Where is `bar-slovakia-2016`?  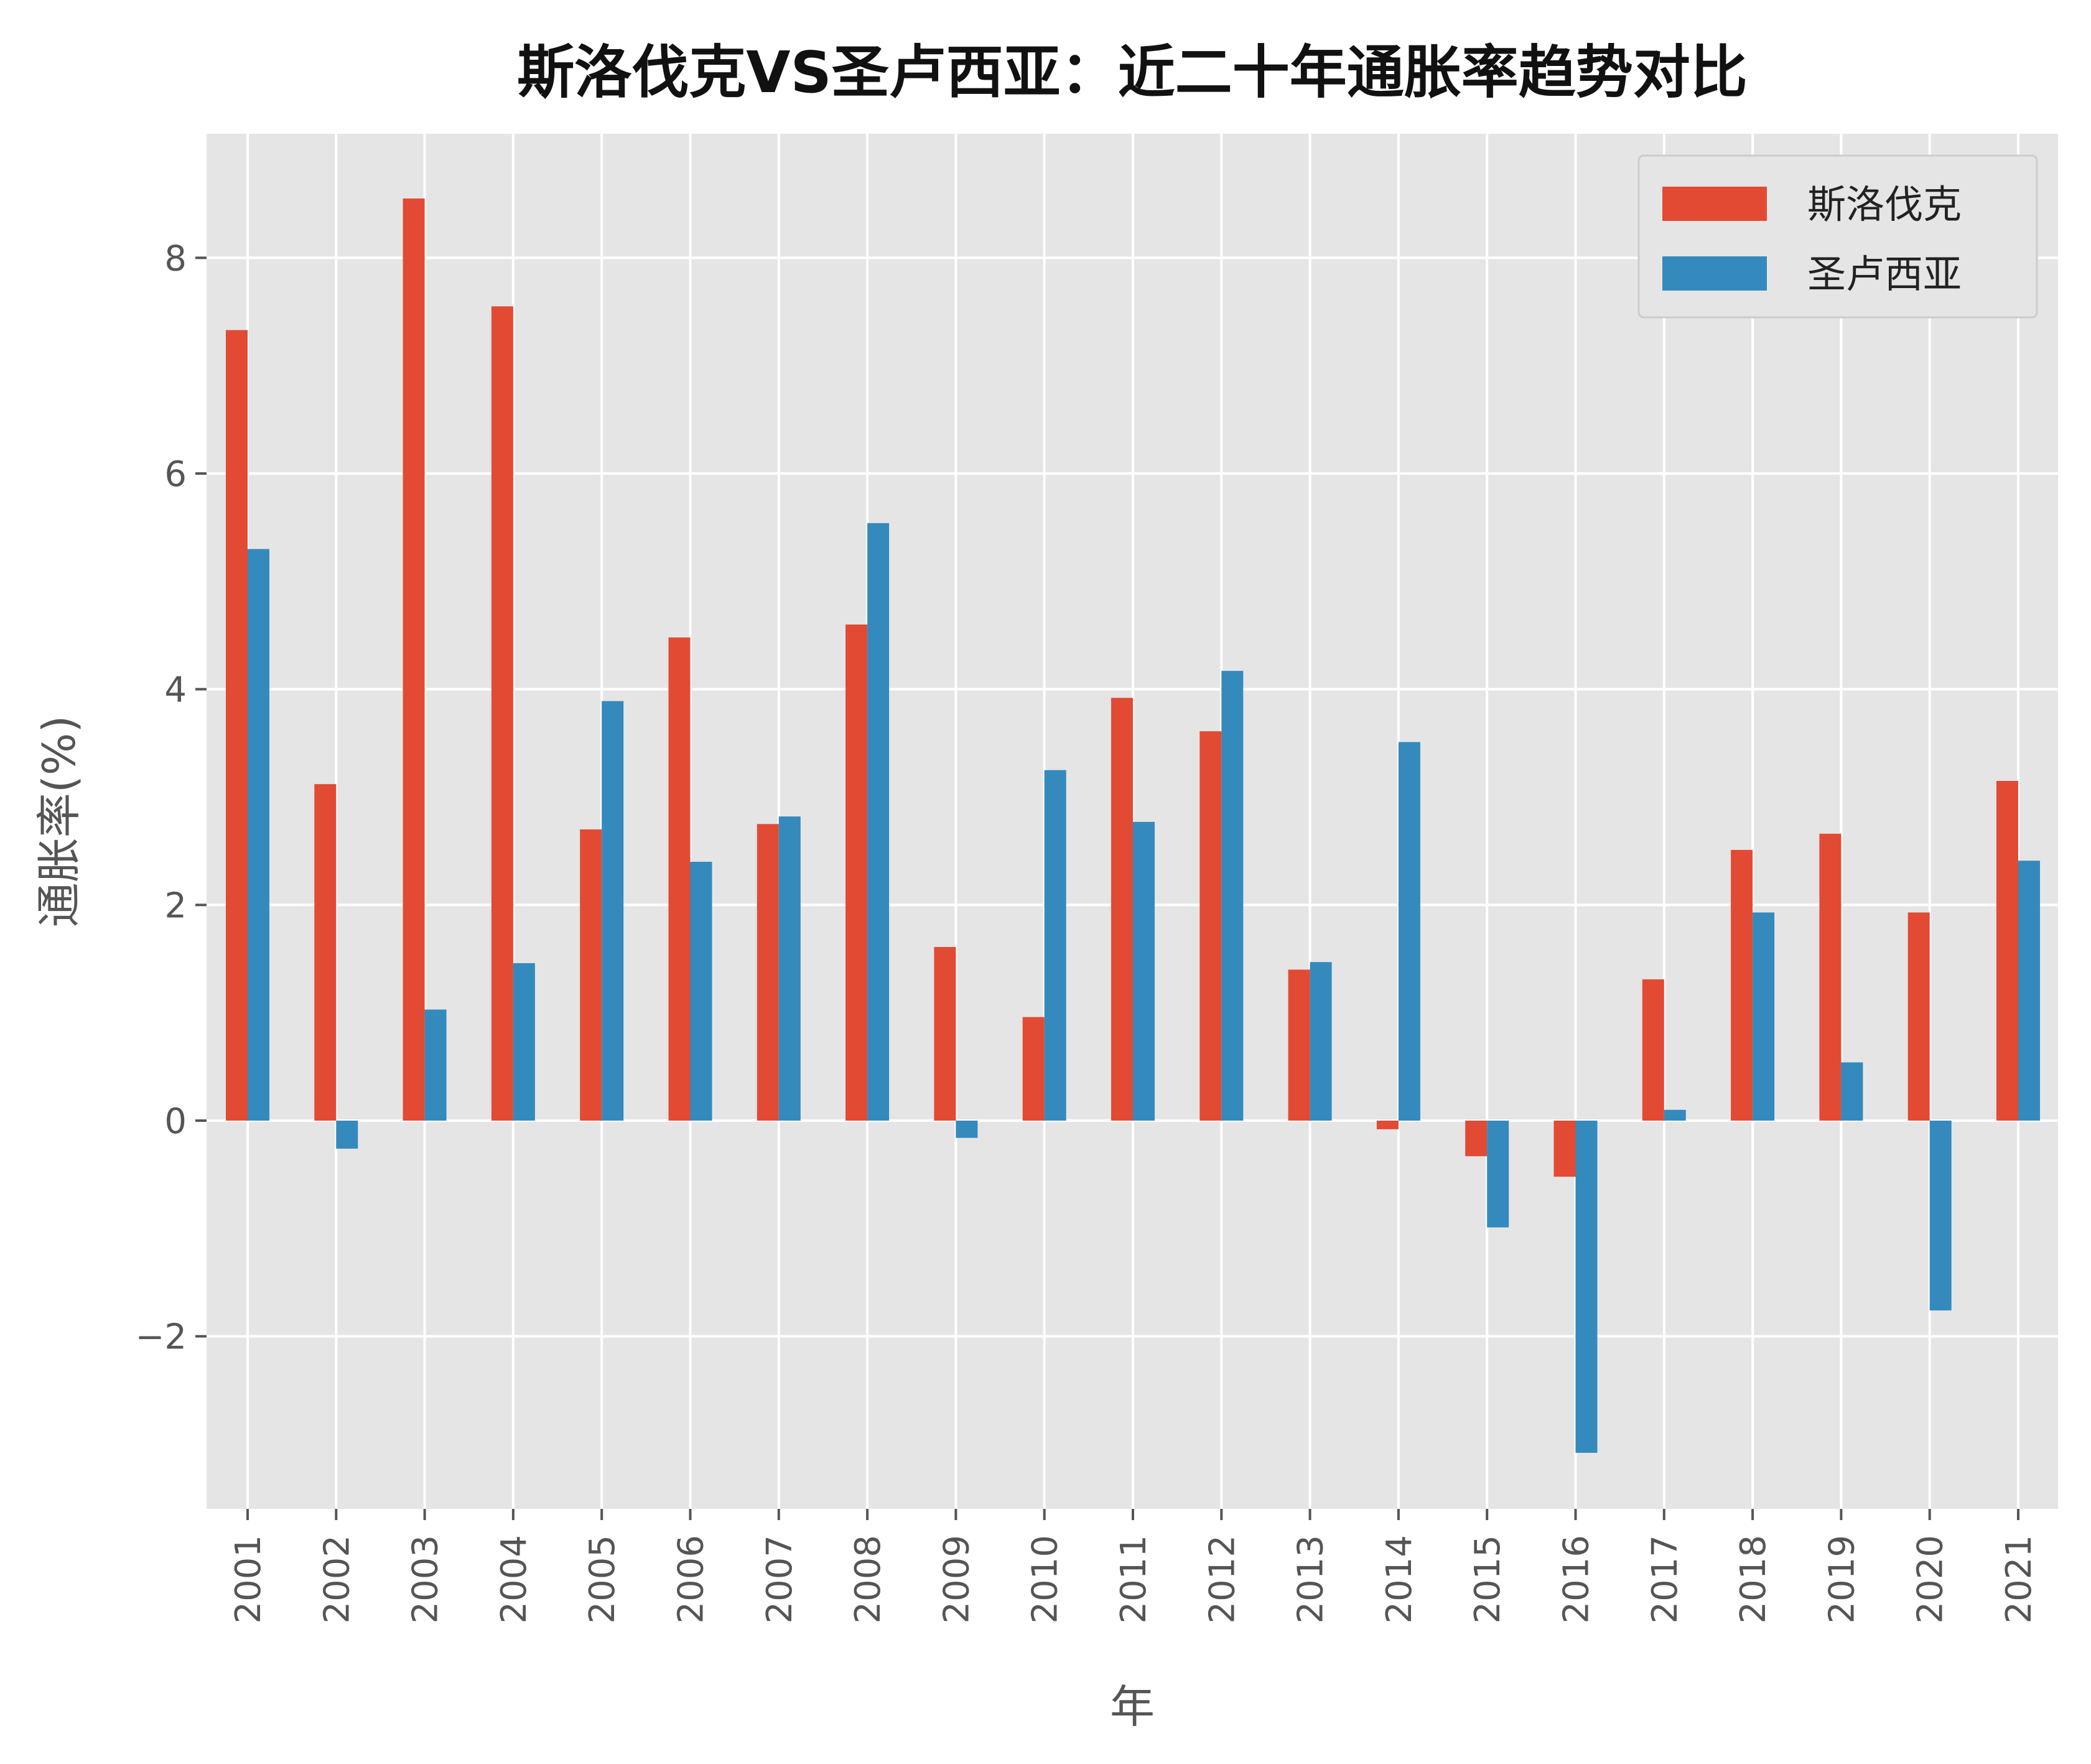 bar-slovakia-2016 is located at coordinates (1564, 1149).